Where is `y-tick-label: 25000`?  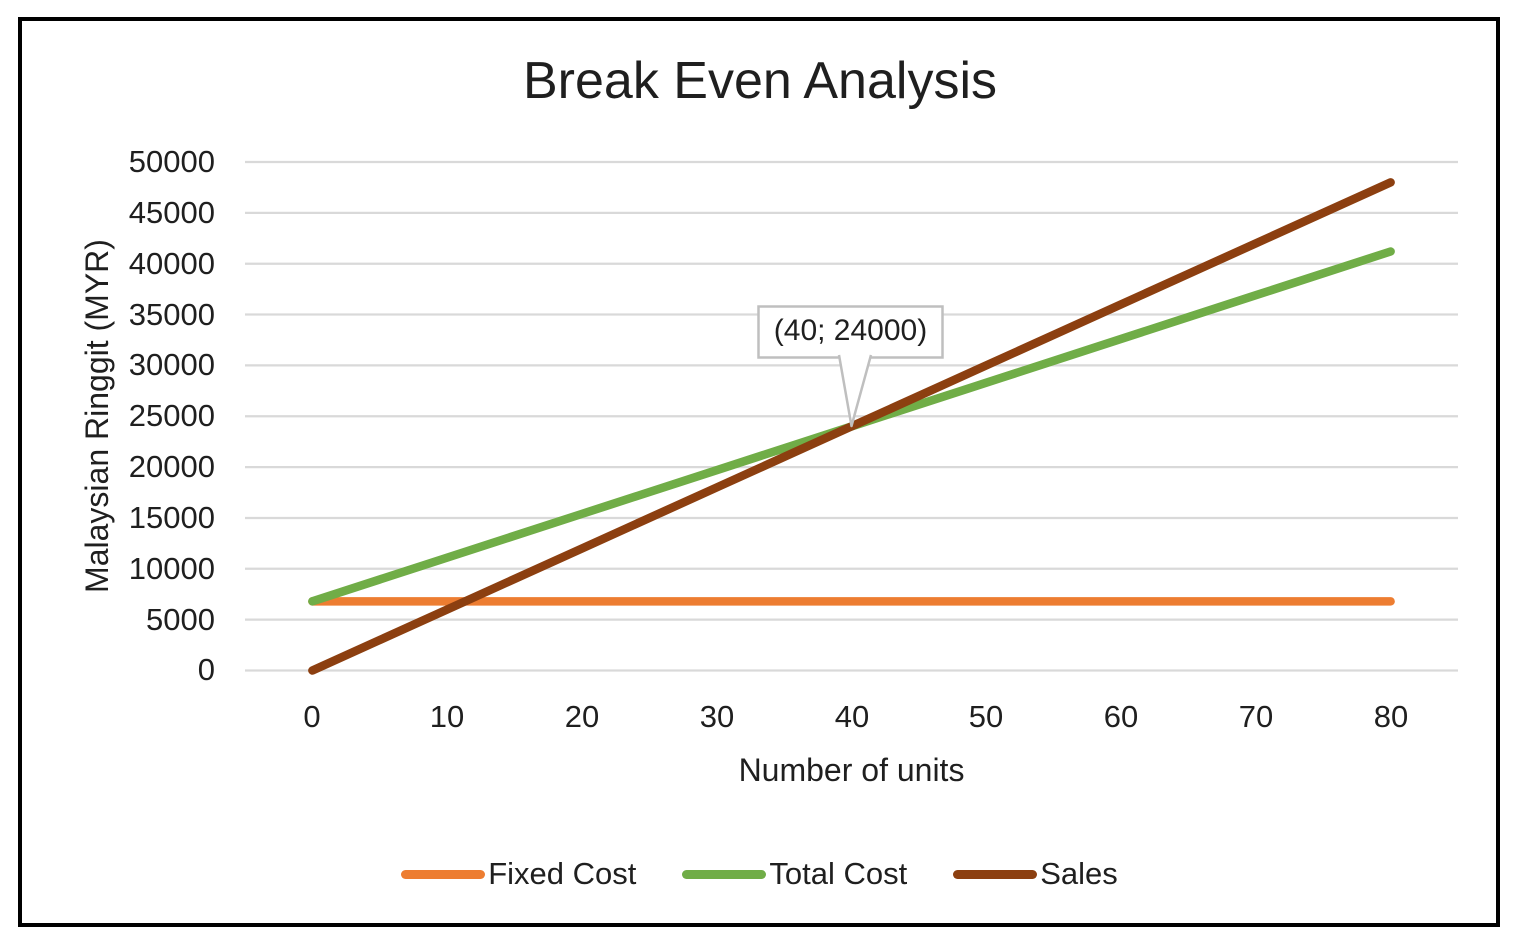
y-tick-label: 25000 is located at coordinates (171, 415).